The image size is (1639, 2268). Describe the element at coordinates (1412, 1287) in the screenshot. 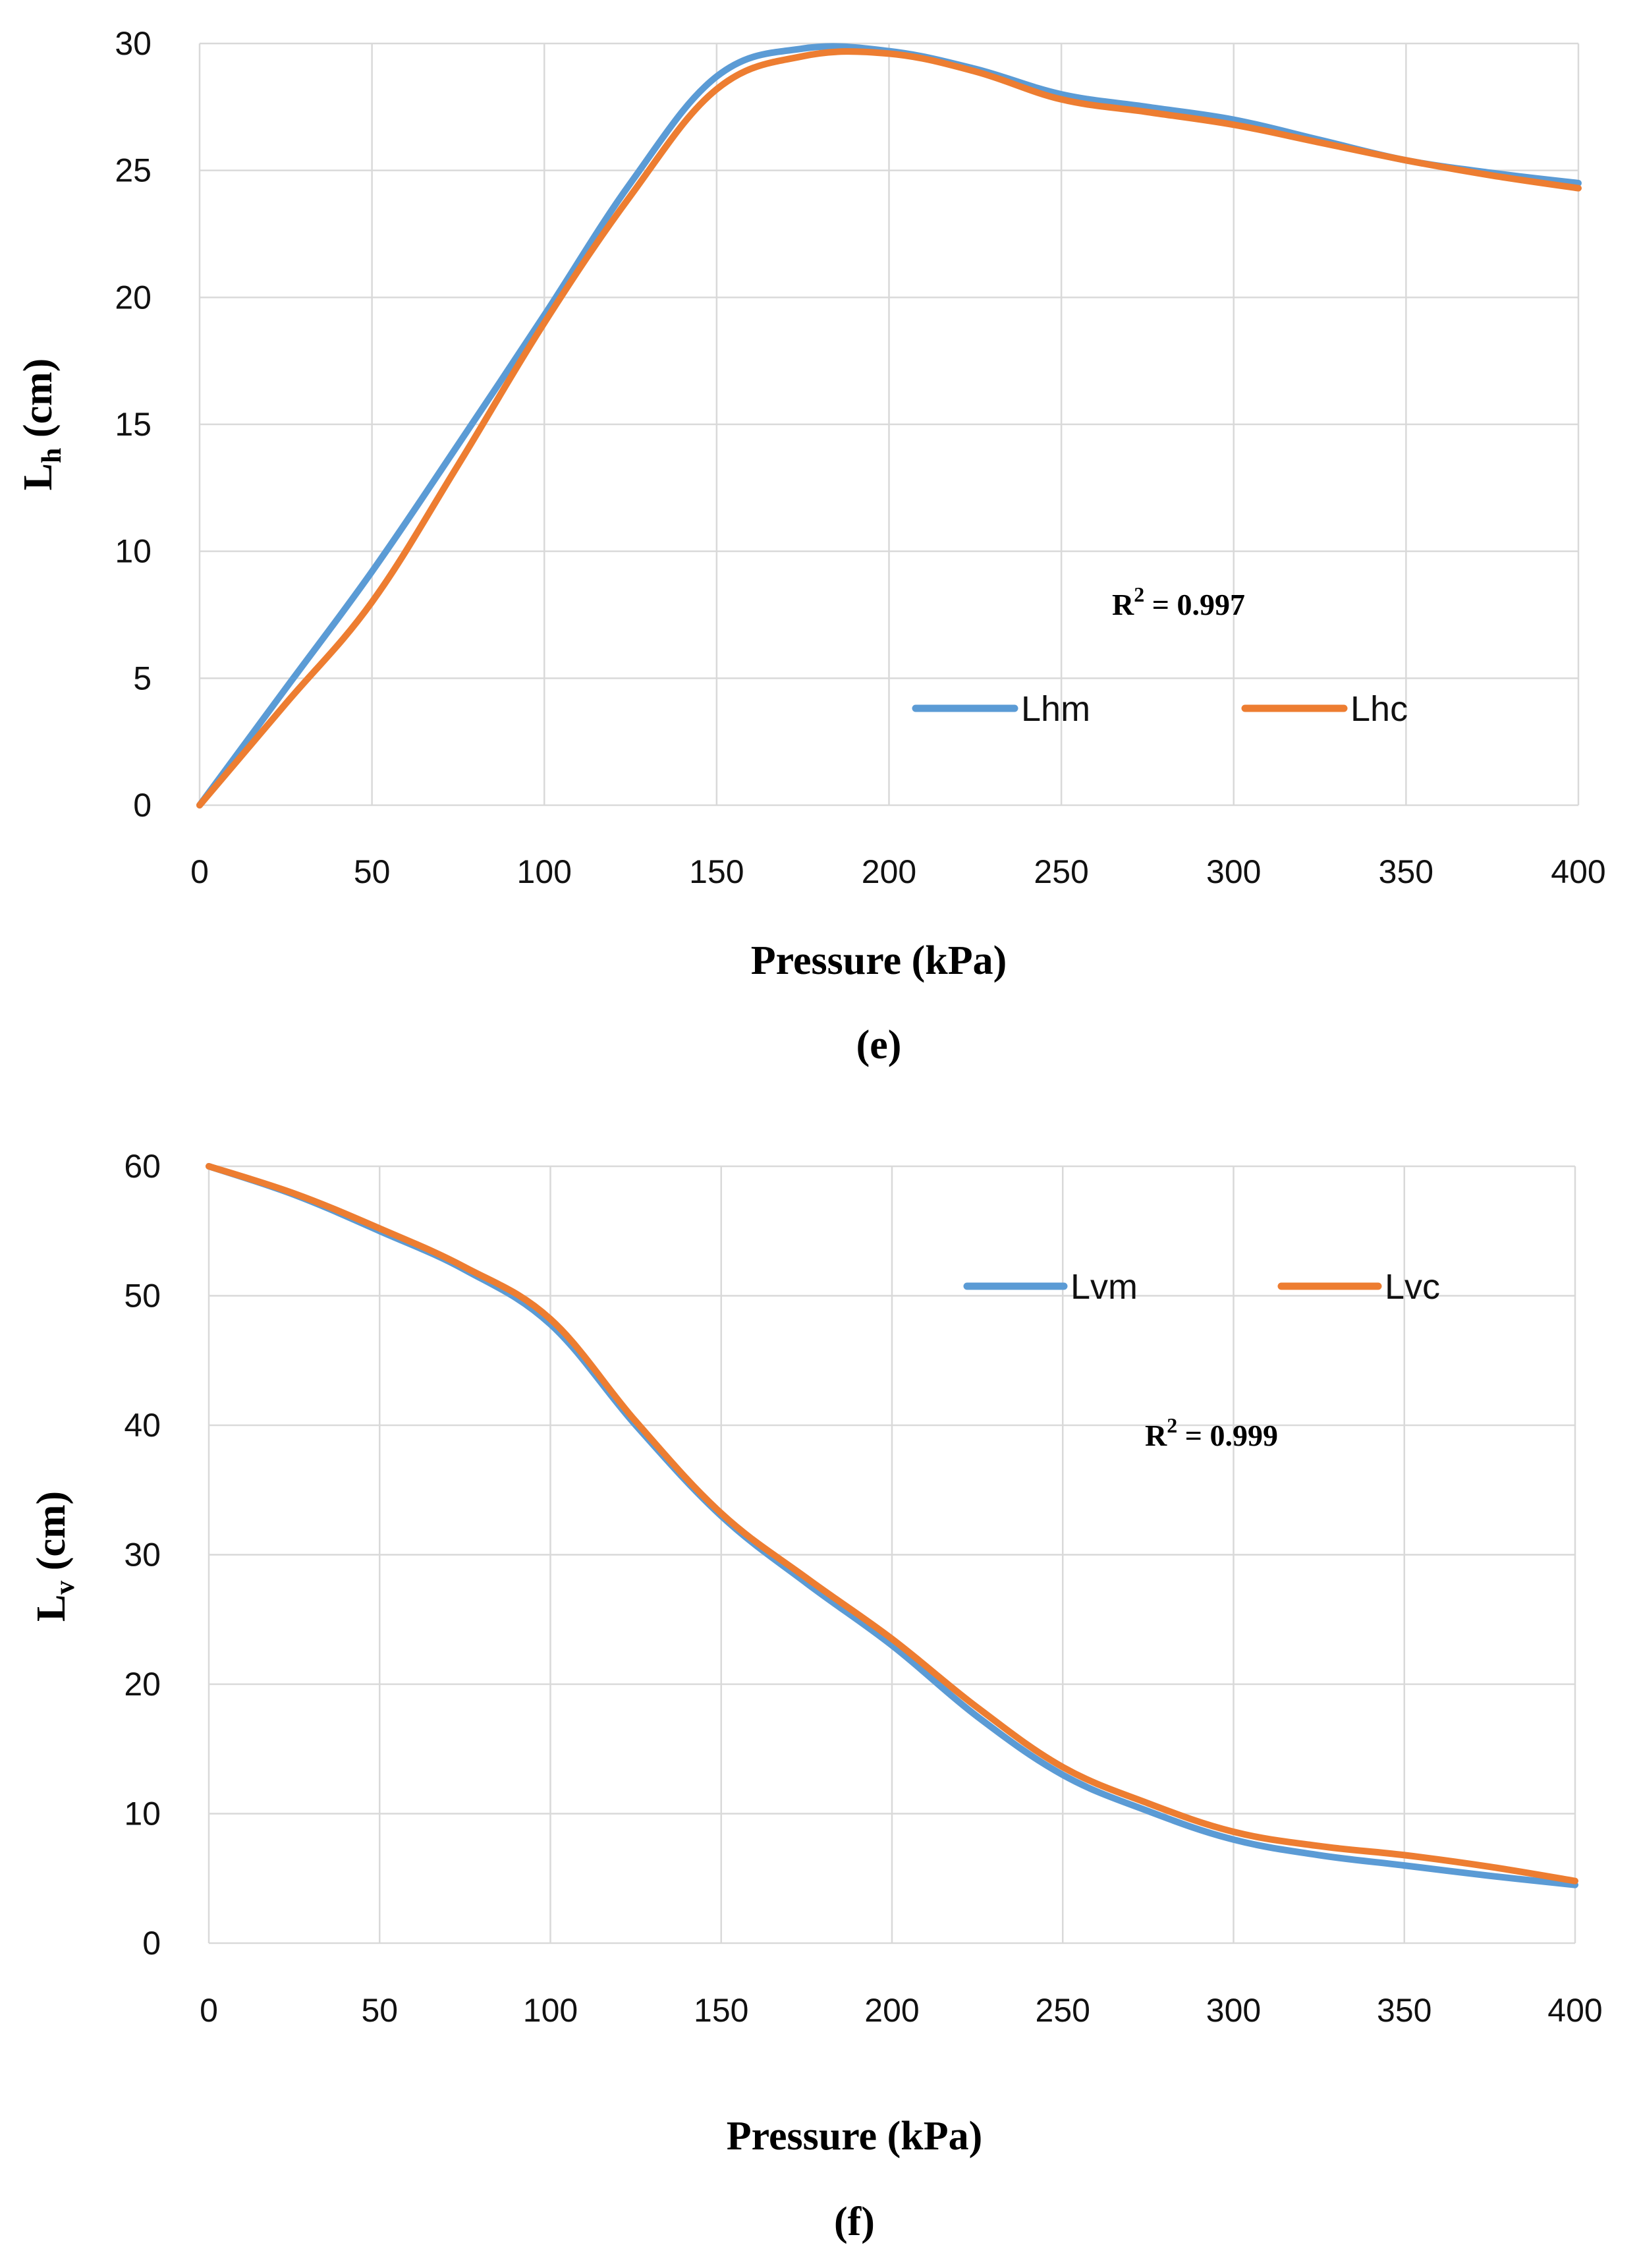

I see `legend-label-lvc: Lvc` at that location.